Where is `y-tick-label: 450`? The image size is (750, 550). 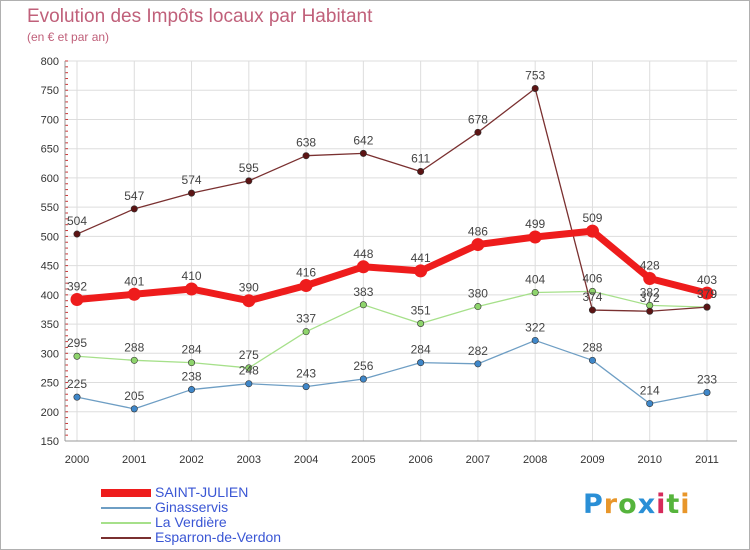 y-tick-label: 450 is located at coordinates (50, 267).